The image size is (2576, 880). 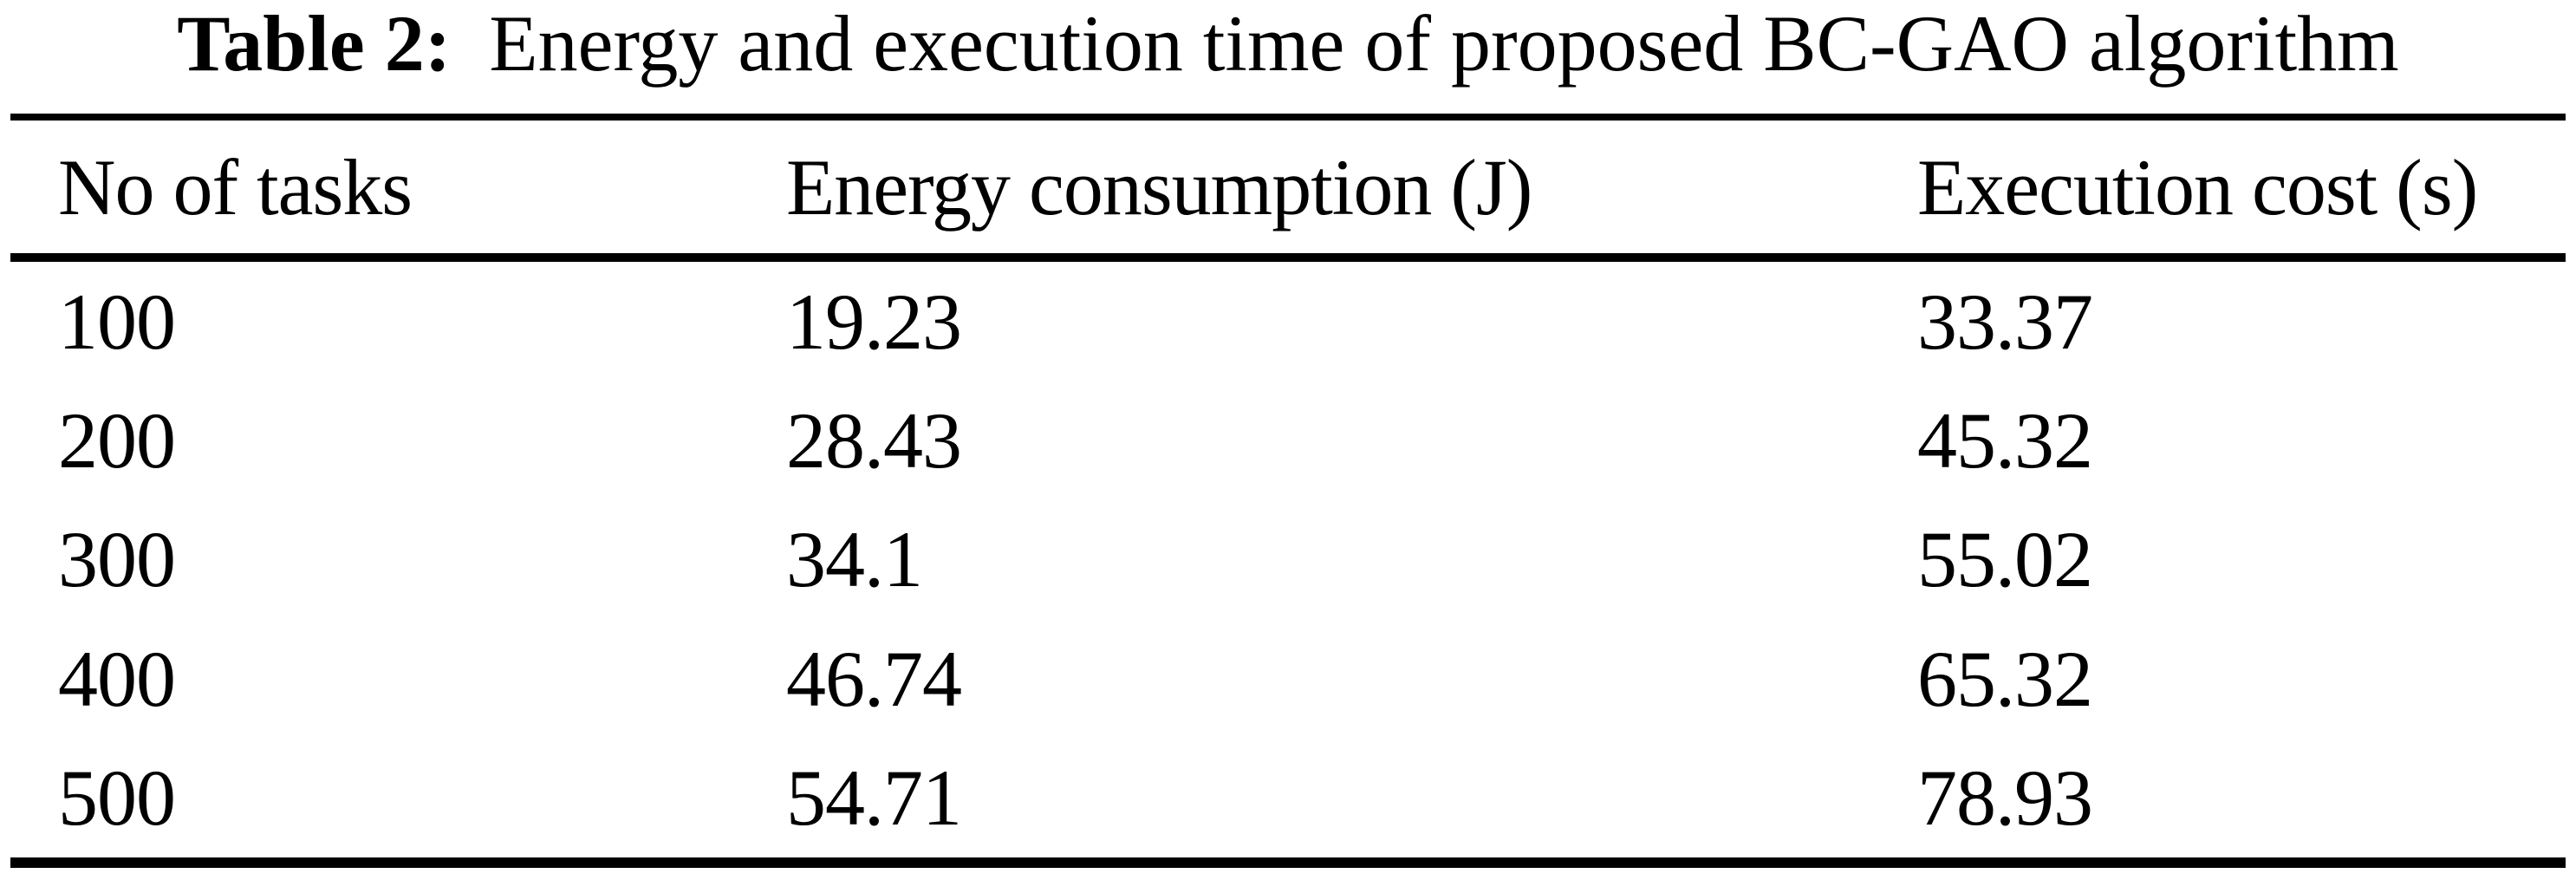 I want to click on cell-energy: 46.74, so click(x=874, y=678).